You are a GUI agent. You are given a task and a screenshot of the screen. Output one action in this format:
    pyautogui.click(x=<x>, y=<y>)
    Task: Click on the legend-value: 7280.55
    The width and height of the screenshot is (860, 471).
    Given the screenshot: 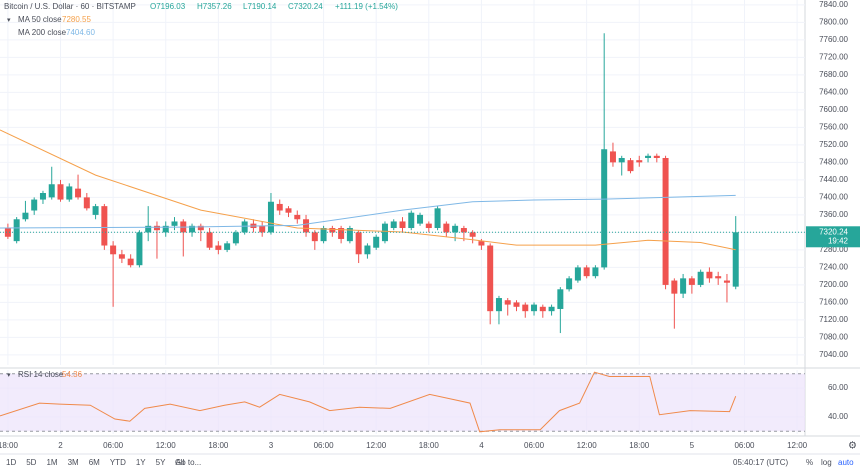 What is the action you would take?
    pyautogui.click(x=76, y=19)
    